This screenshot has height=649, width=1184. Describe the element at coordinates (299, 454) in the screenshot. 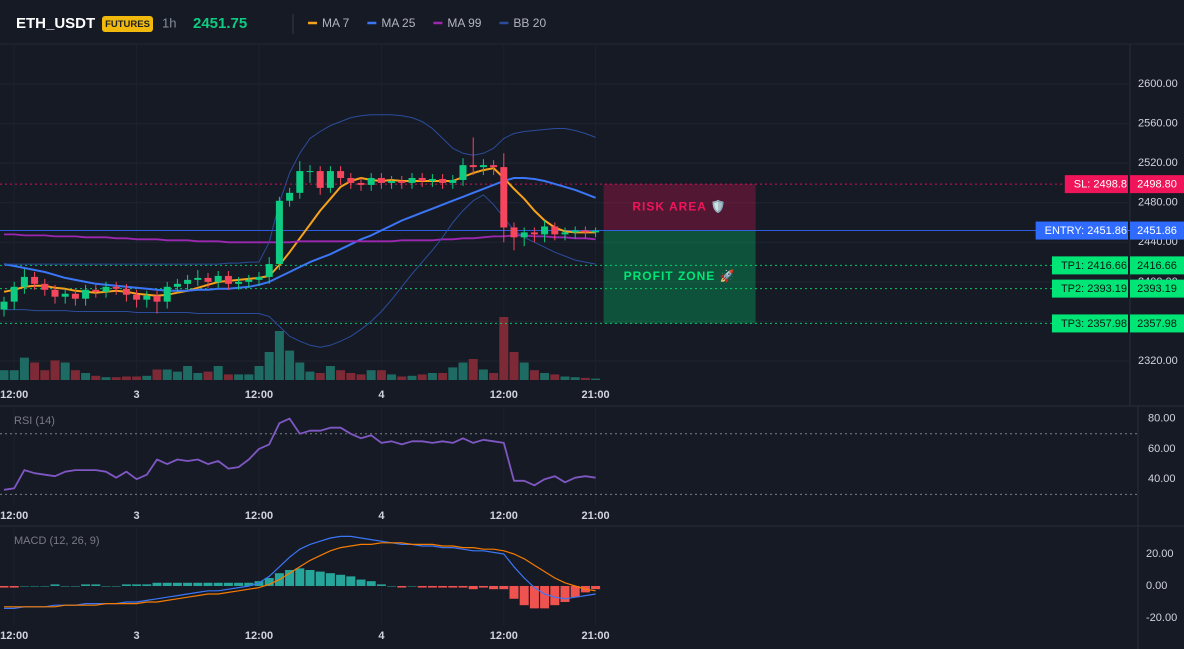

I see `rsi-line` at that location.